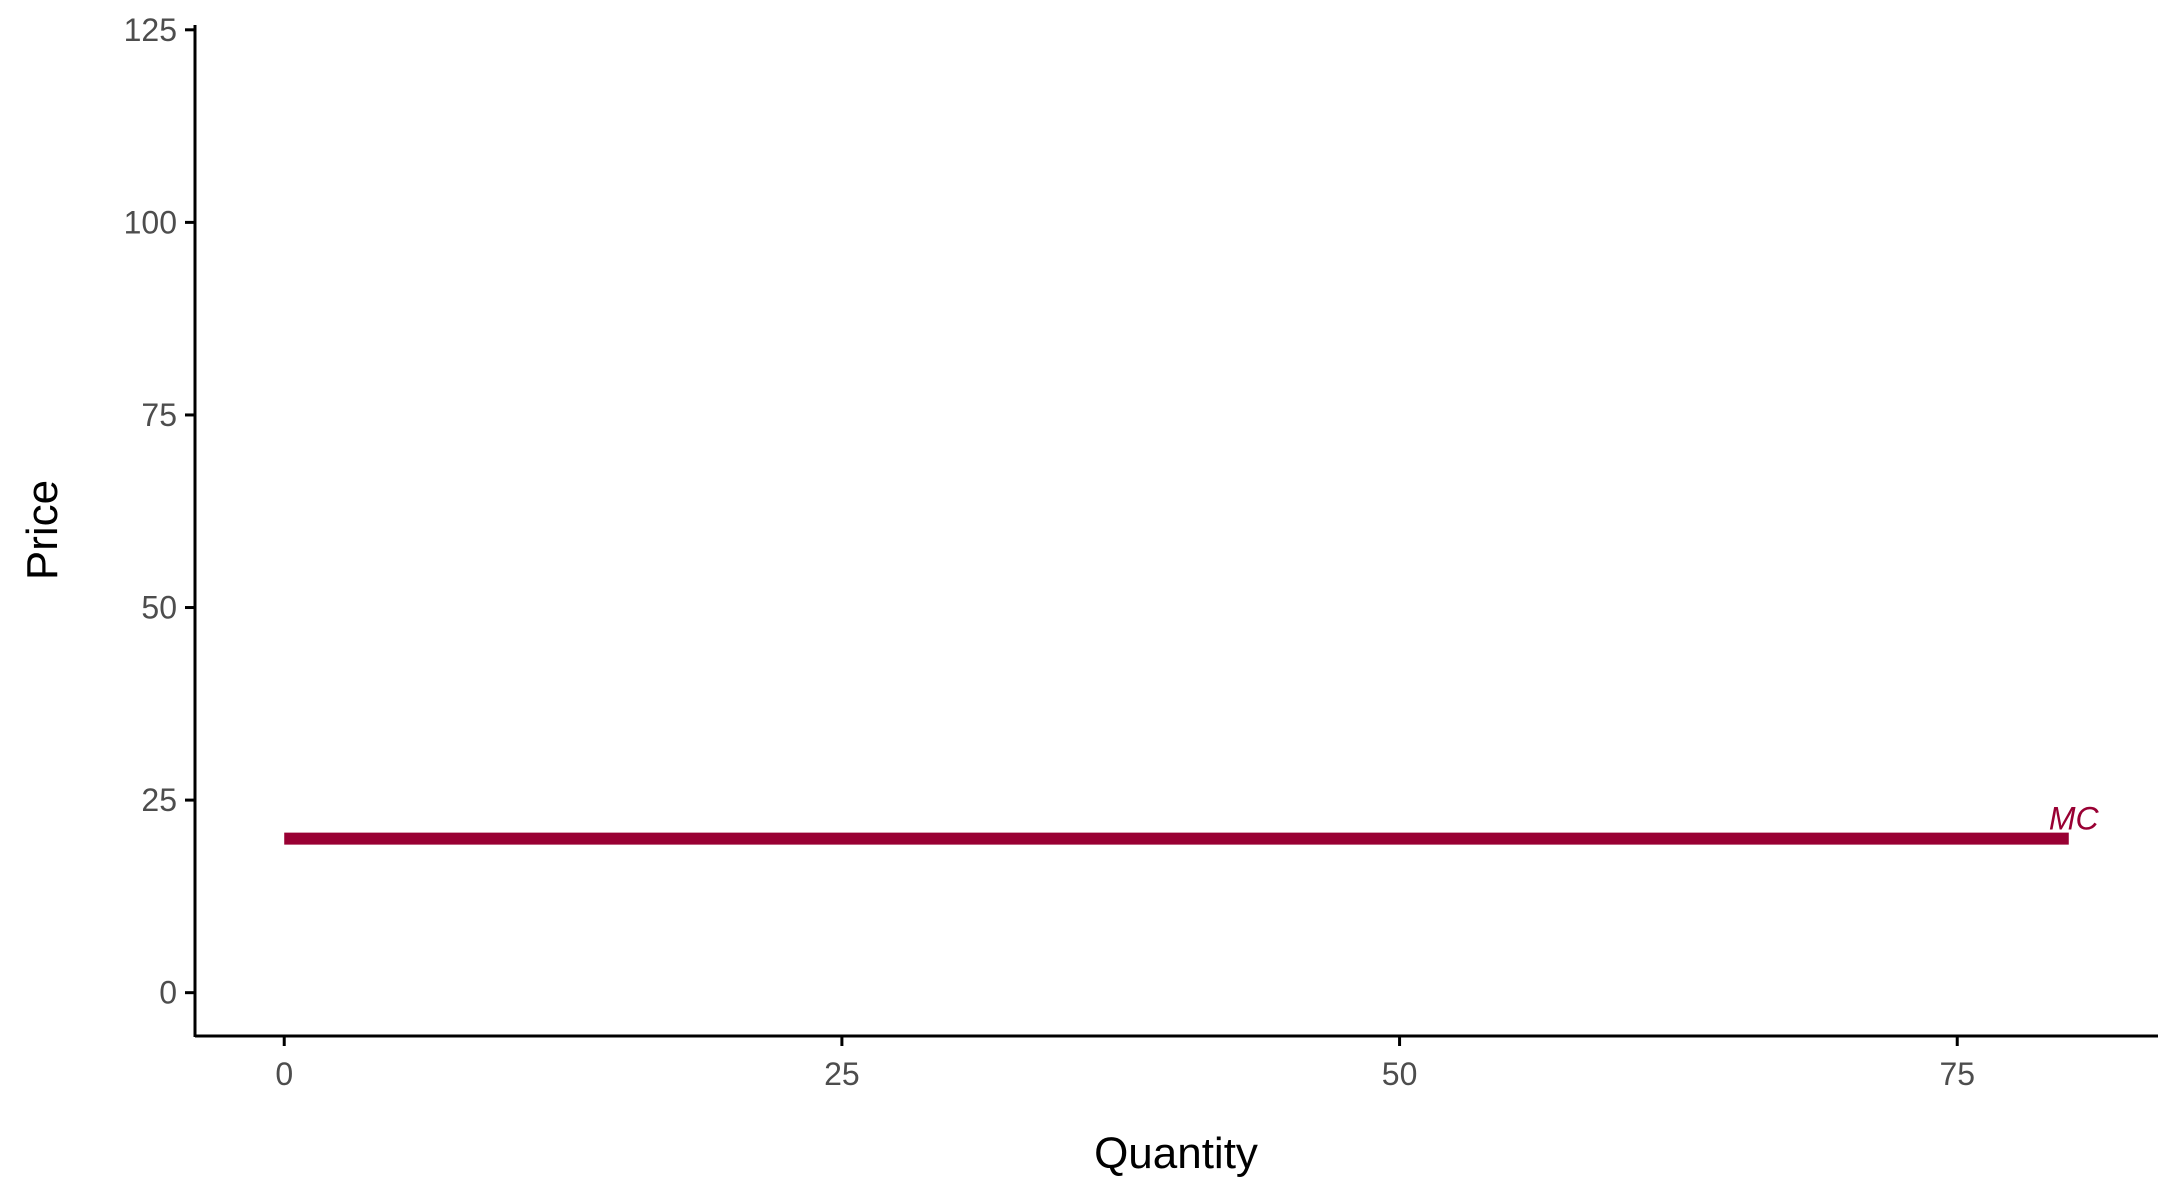 Image resolution: width=2175 pixels, height=1200 pixels. I want to click on x-axis-title: Quantity, so click(1176, 1153).